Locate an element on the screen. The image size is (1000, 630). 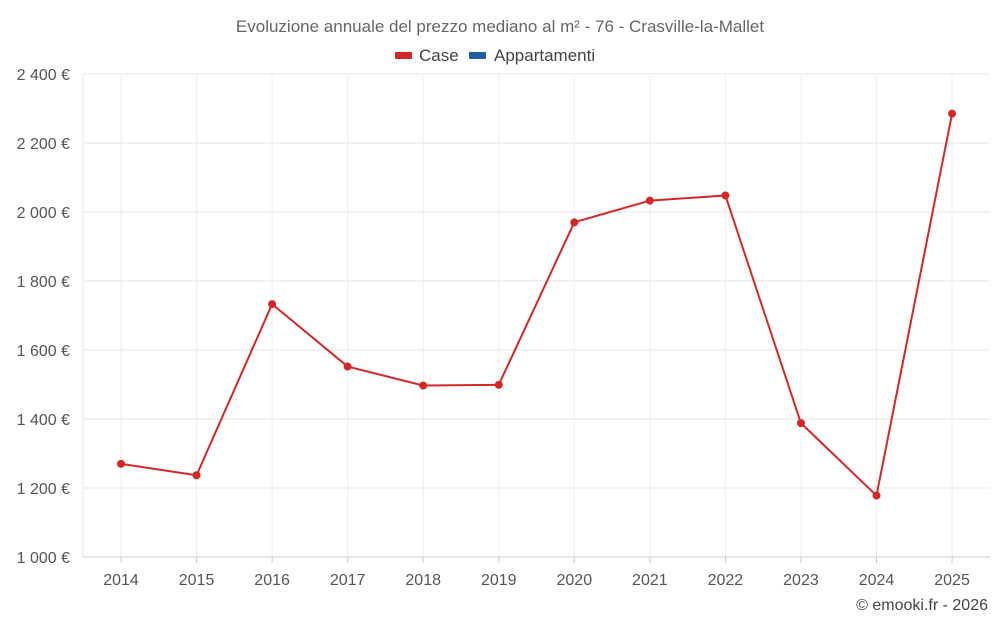
x-tick-label: 2017 is located at coordinates (348, 580).